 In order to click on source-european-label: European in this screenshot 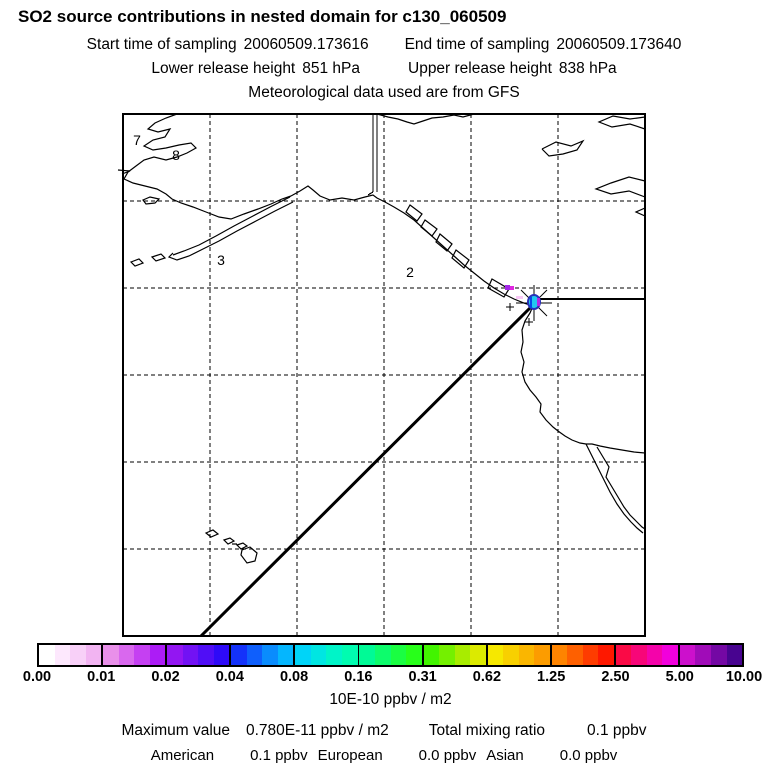, I will do `click(350, 755)`.